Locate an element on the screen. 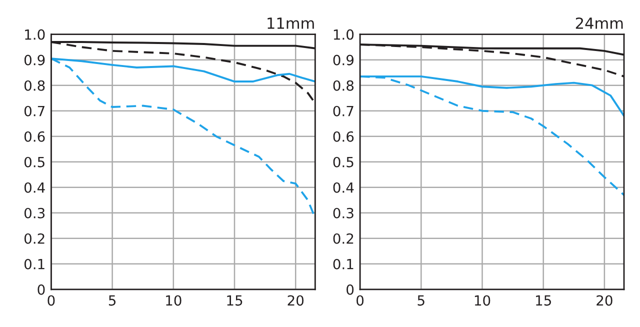 Image resolution: width=640 pixels, height=327 pixels. chart-title: 24mm is located at coordinates (599, 23).